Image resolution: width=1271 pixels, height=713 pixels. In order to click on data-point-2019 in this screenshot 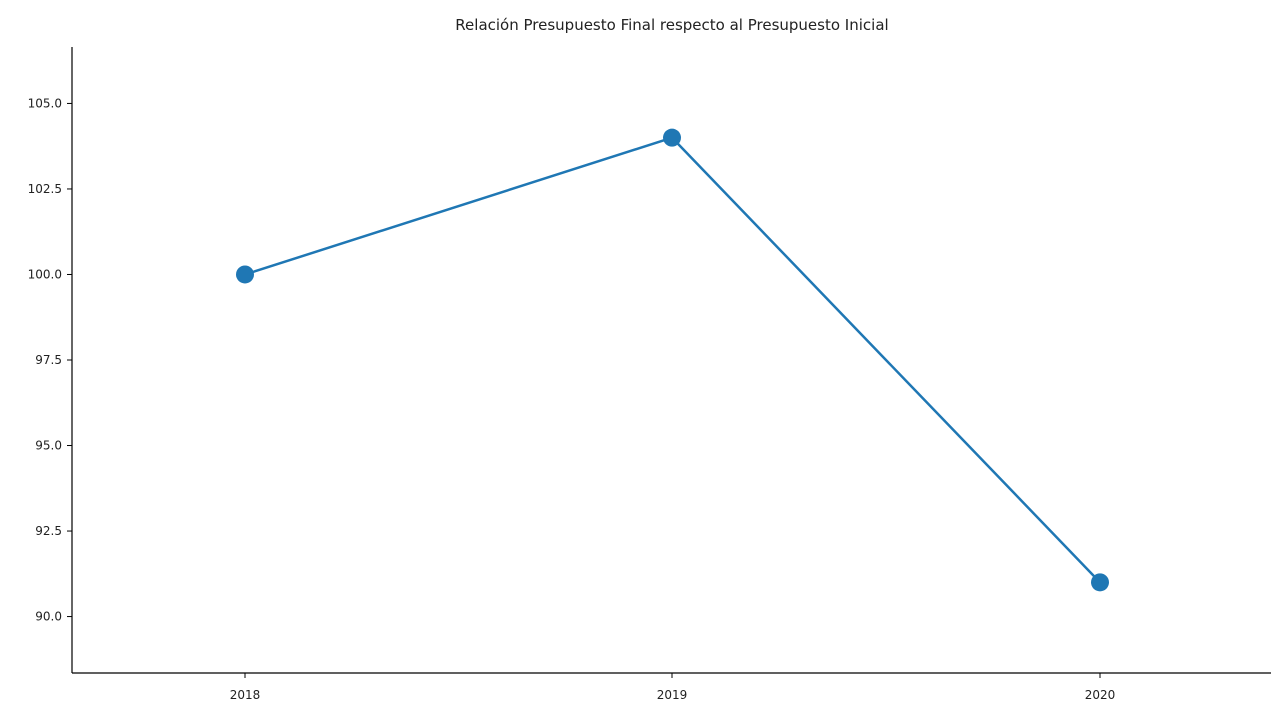, I will do `click(672, 137)`.